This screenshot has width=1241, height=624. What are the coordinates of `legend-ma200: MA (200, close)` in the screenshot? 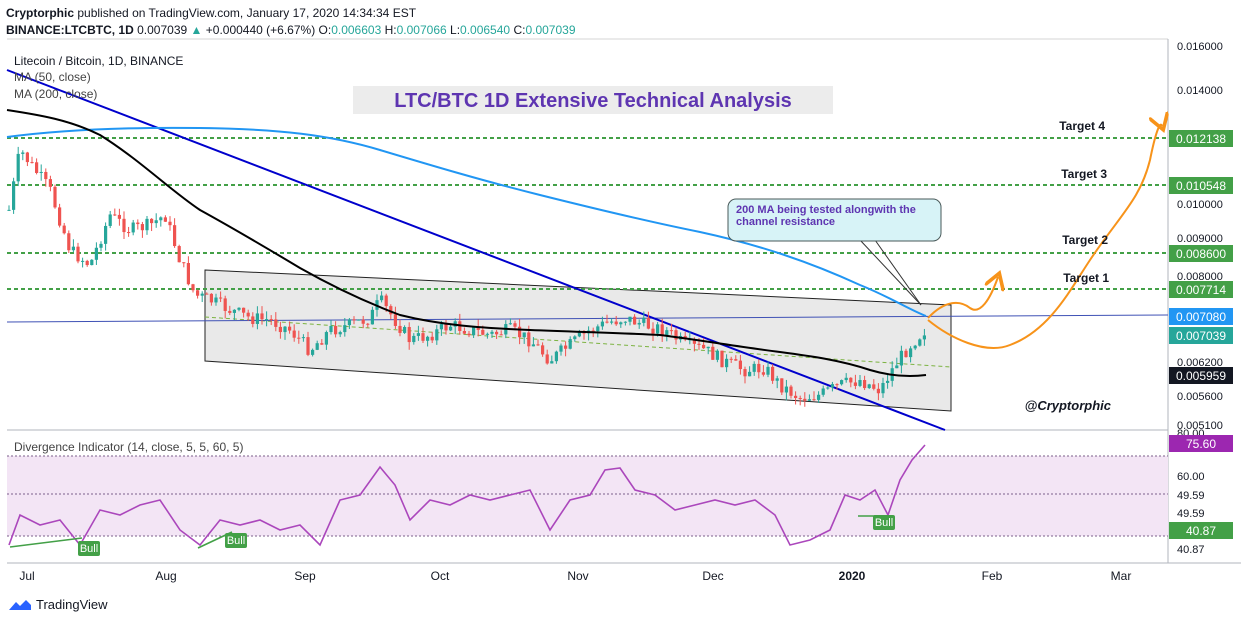 It's located at (55, 94).